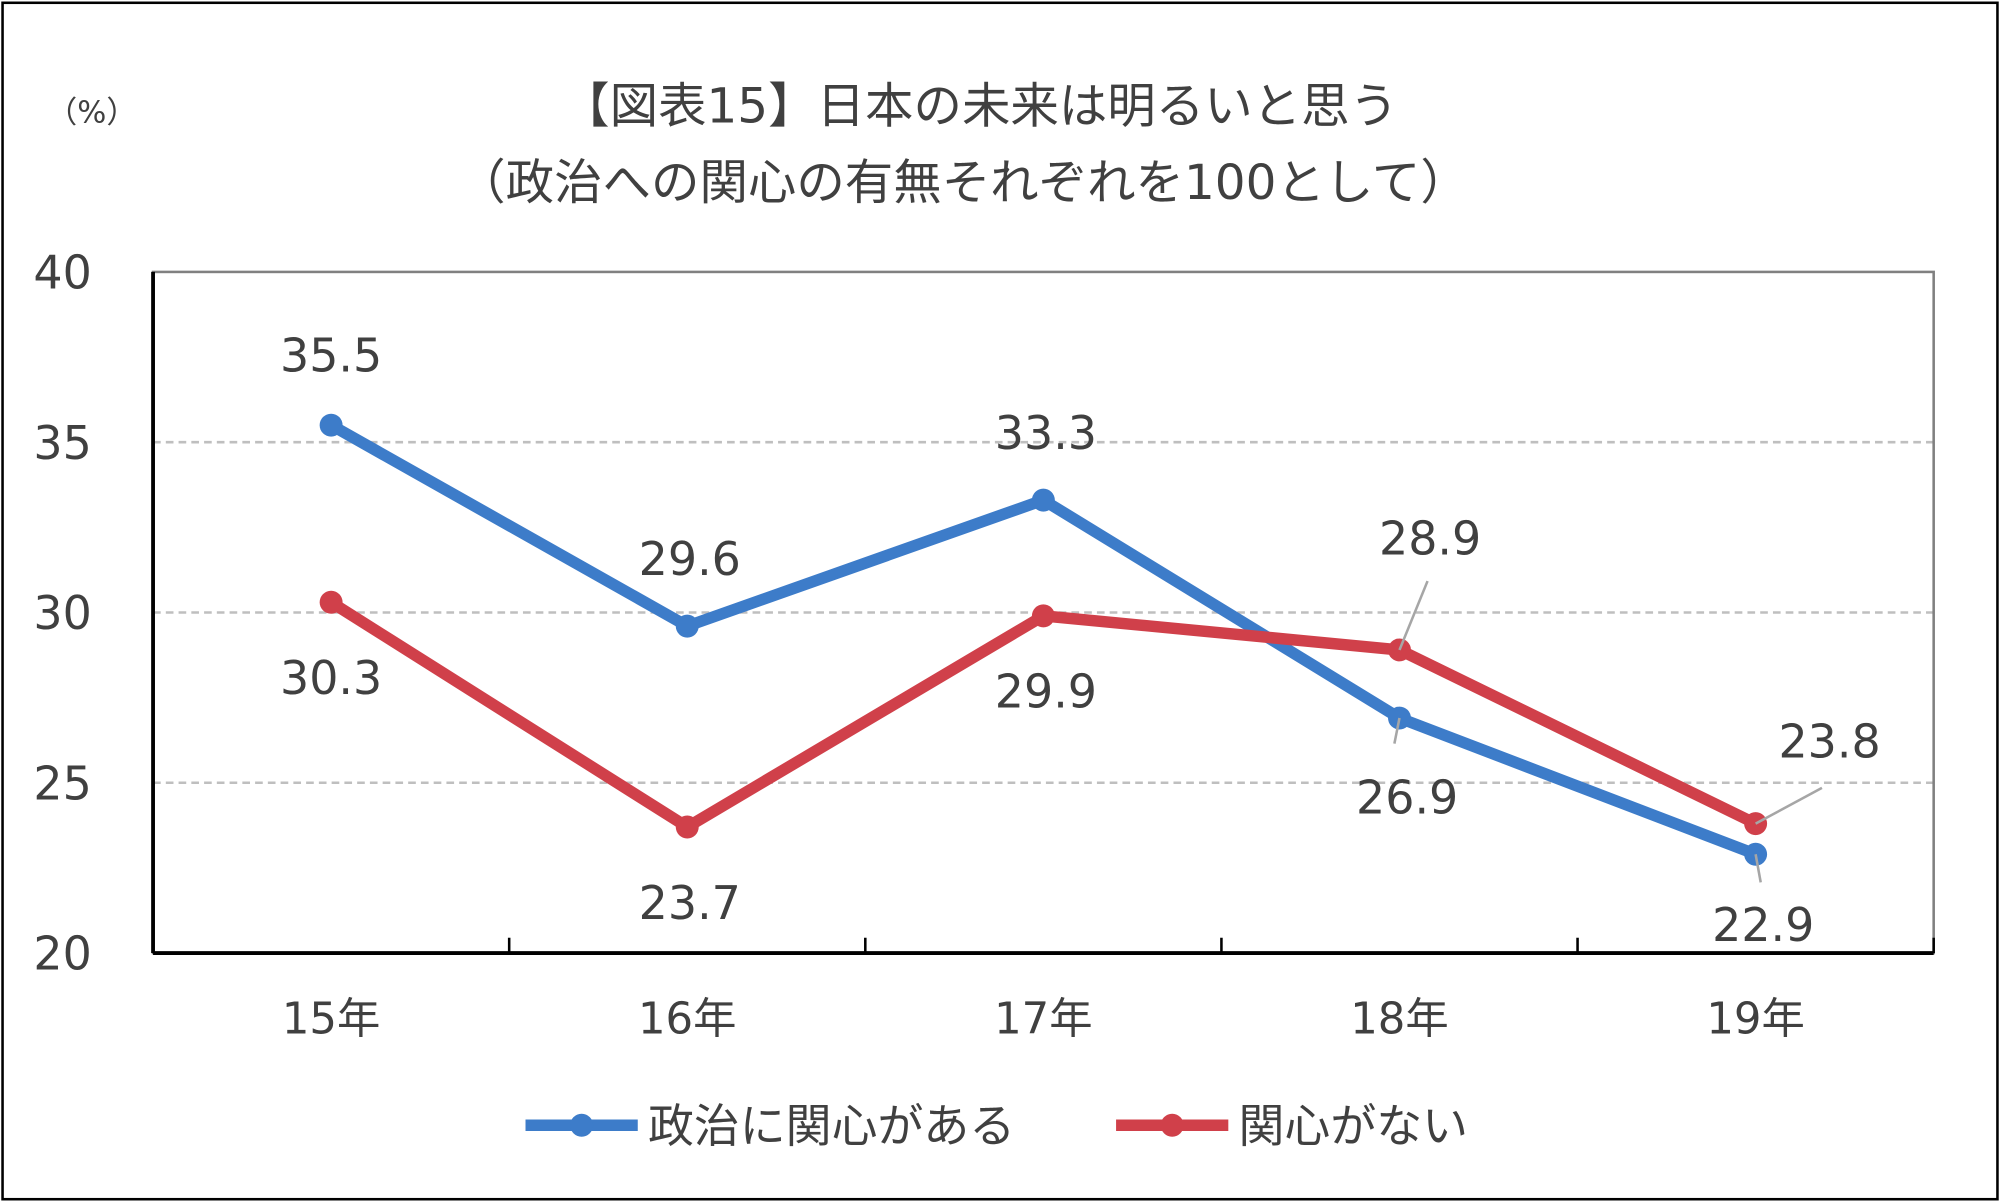  Describe the element at coordinates (62, 783) in the screenshot. I see `y-tick-label: 25` at that location.